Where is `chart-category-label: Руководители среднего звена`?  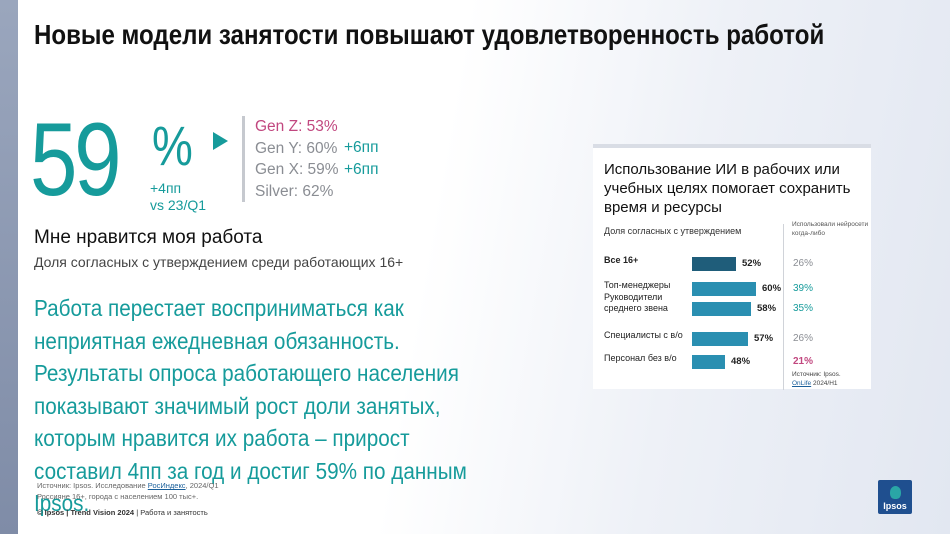
chart-category-label: Руководители среднего звена is located at coordinates (636, 302).